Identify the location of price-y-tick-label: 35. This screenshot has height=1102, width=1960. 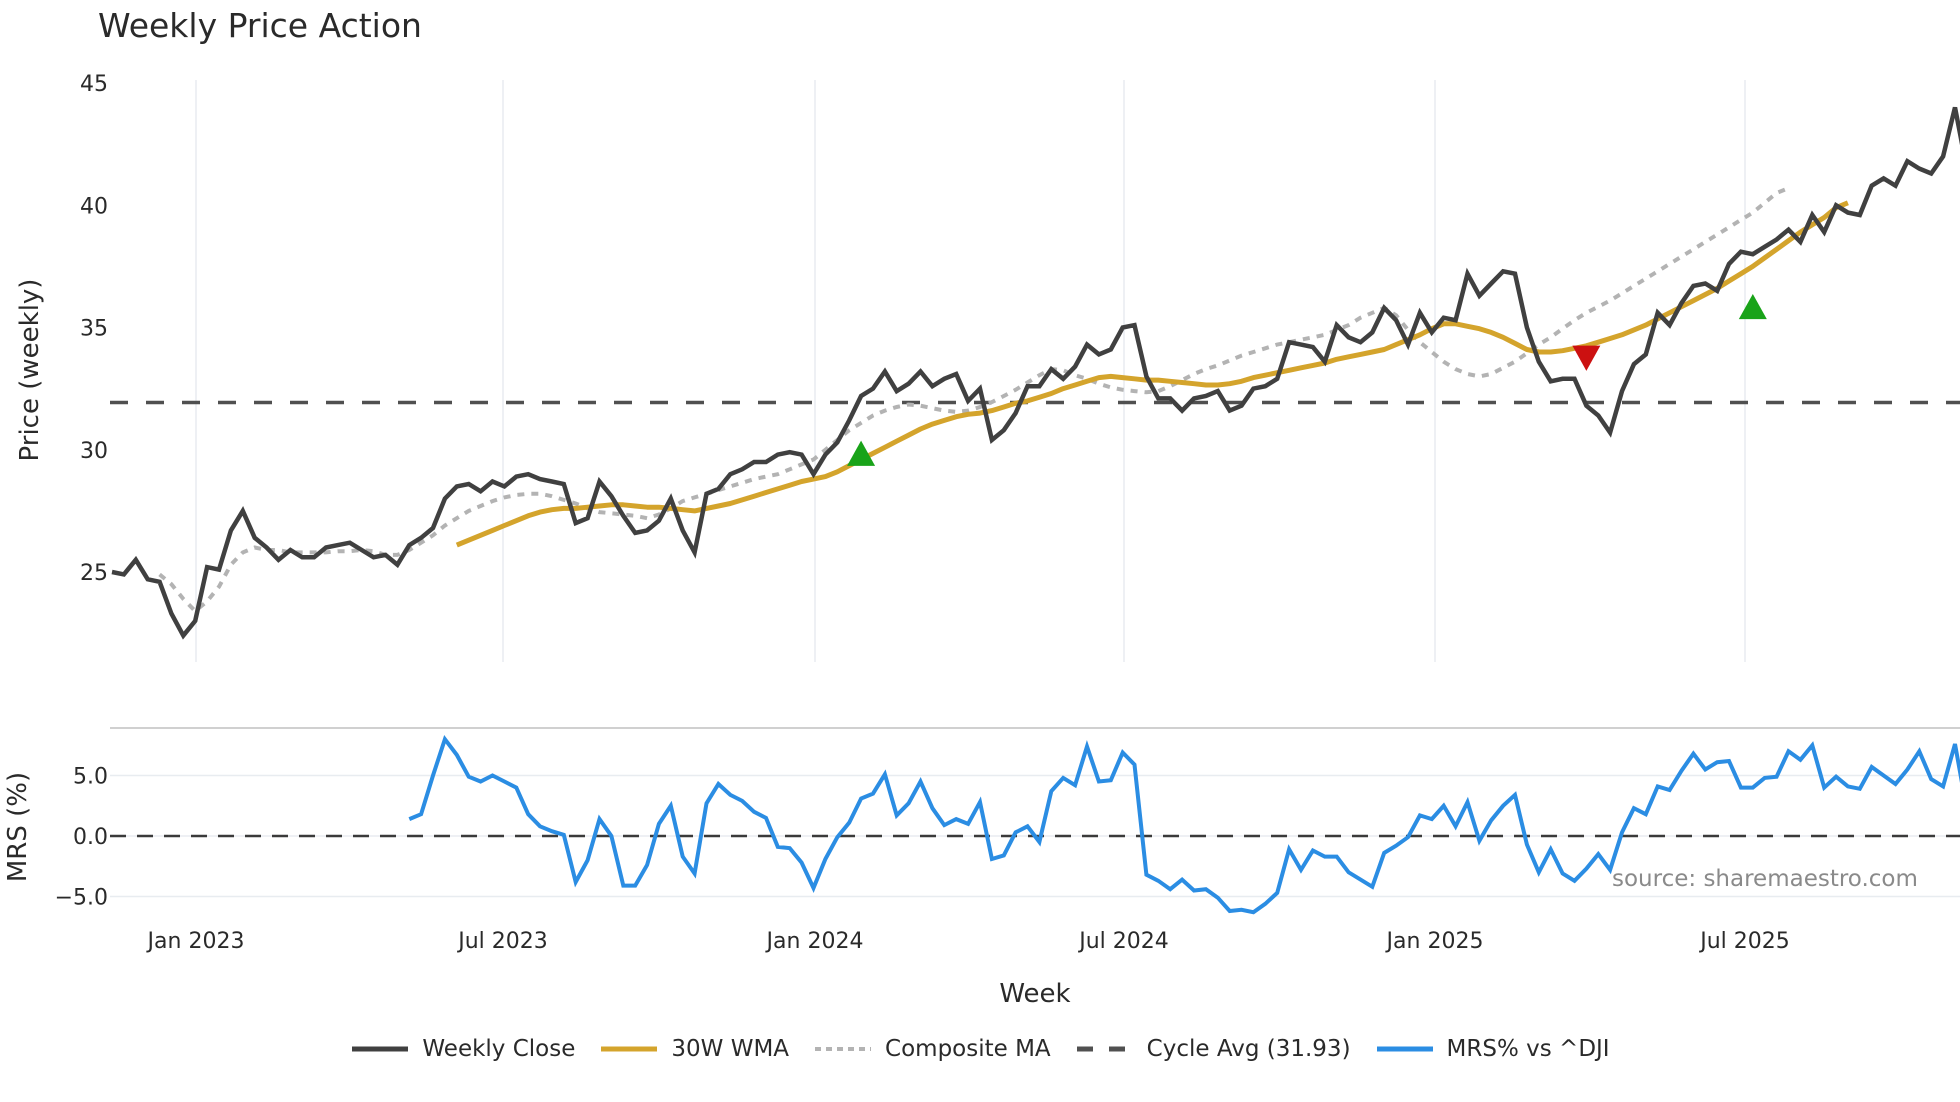
(94, 329).